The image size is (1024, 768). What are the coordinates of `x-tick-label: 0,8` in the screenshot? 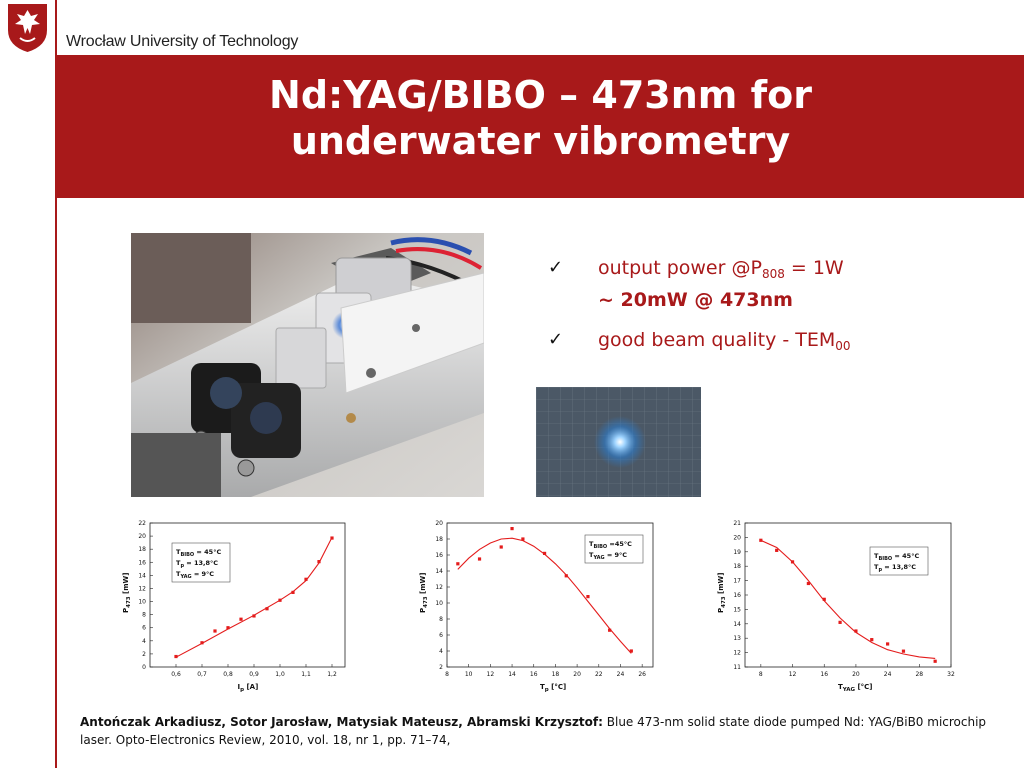 It's located at (228, 674).